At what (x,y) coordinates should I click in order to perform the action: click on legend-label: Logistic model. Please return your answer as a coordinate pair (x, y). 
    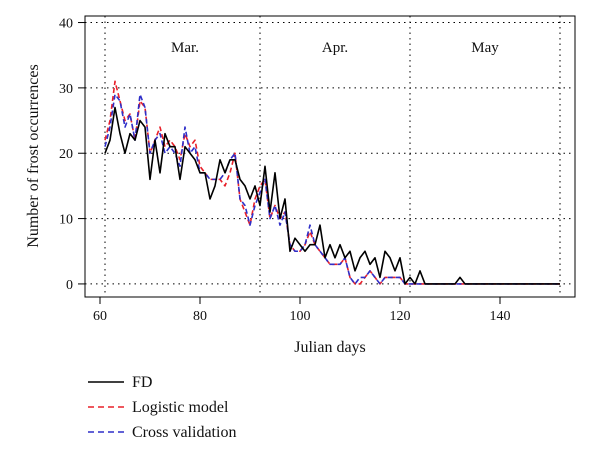
    Looking at the image, I should click on (180, 407).